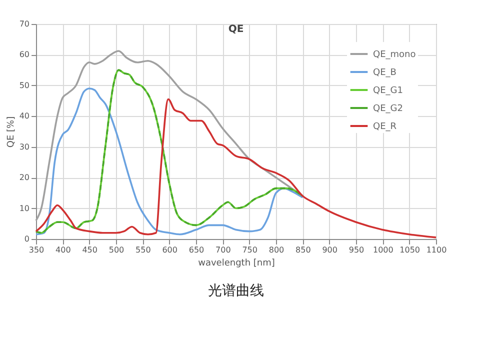 Image resolution: width=480 pixels, height=341 pixels. Describe the element at coordinates (27, 239) in the screenshot. I see `y-tick-label: 0` at that location.